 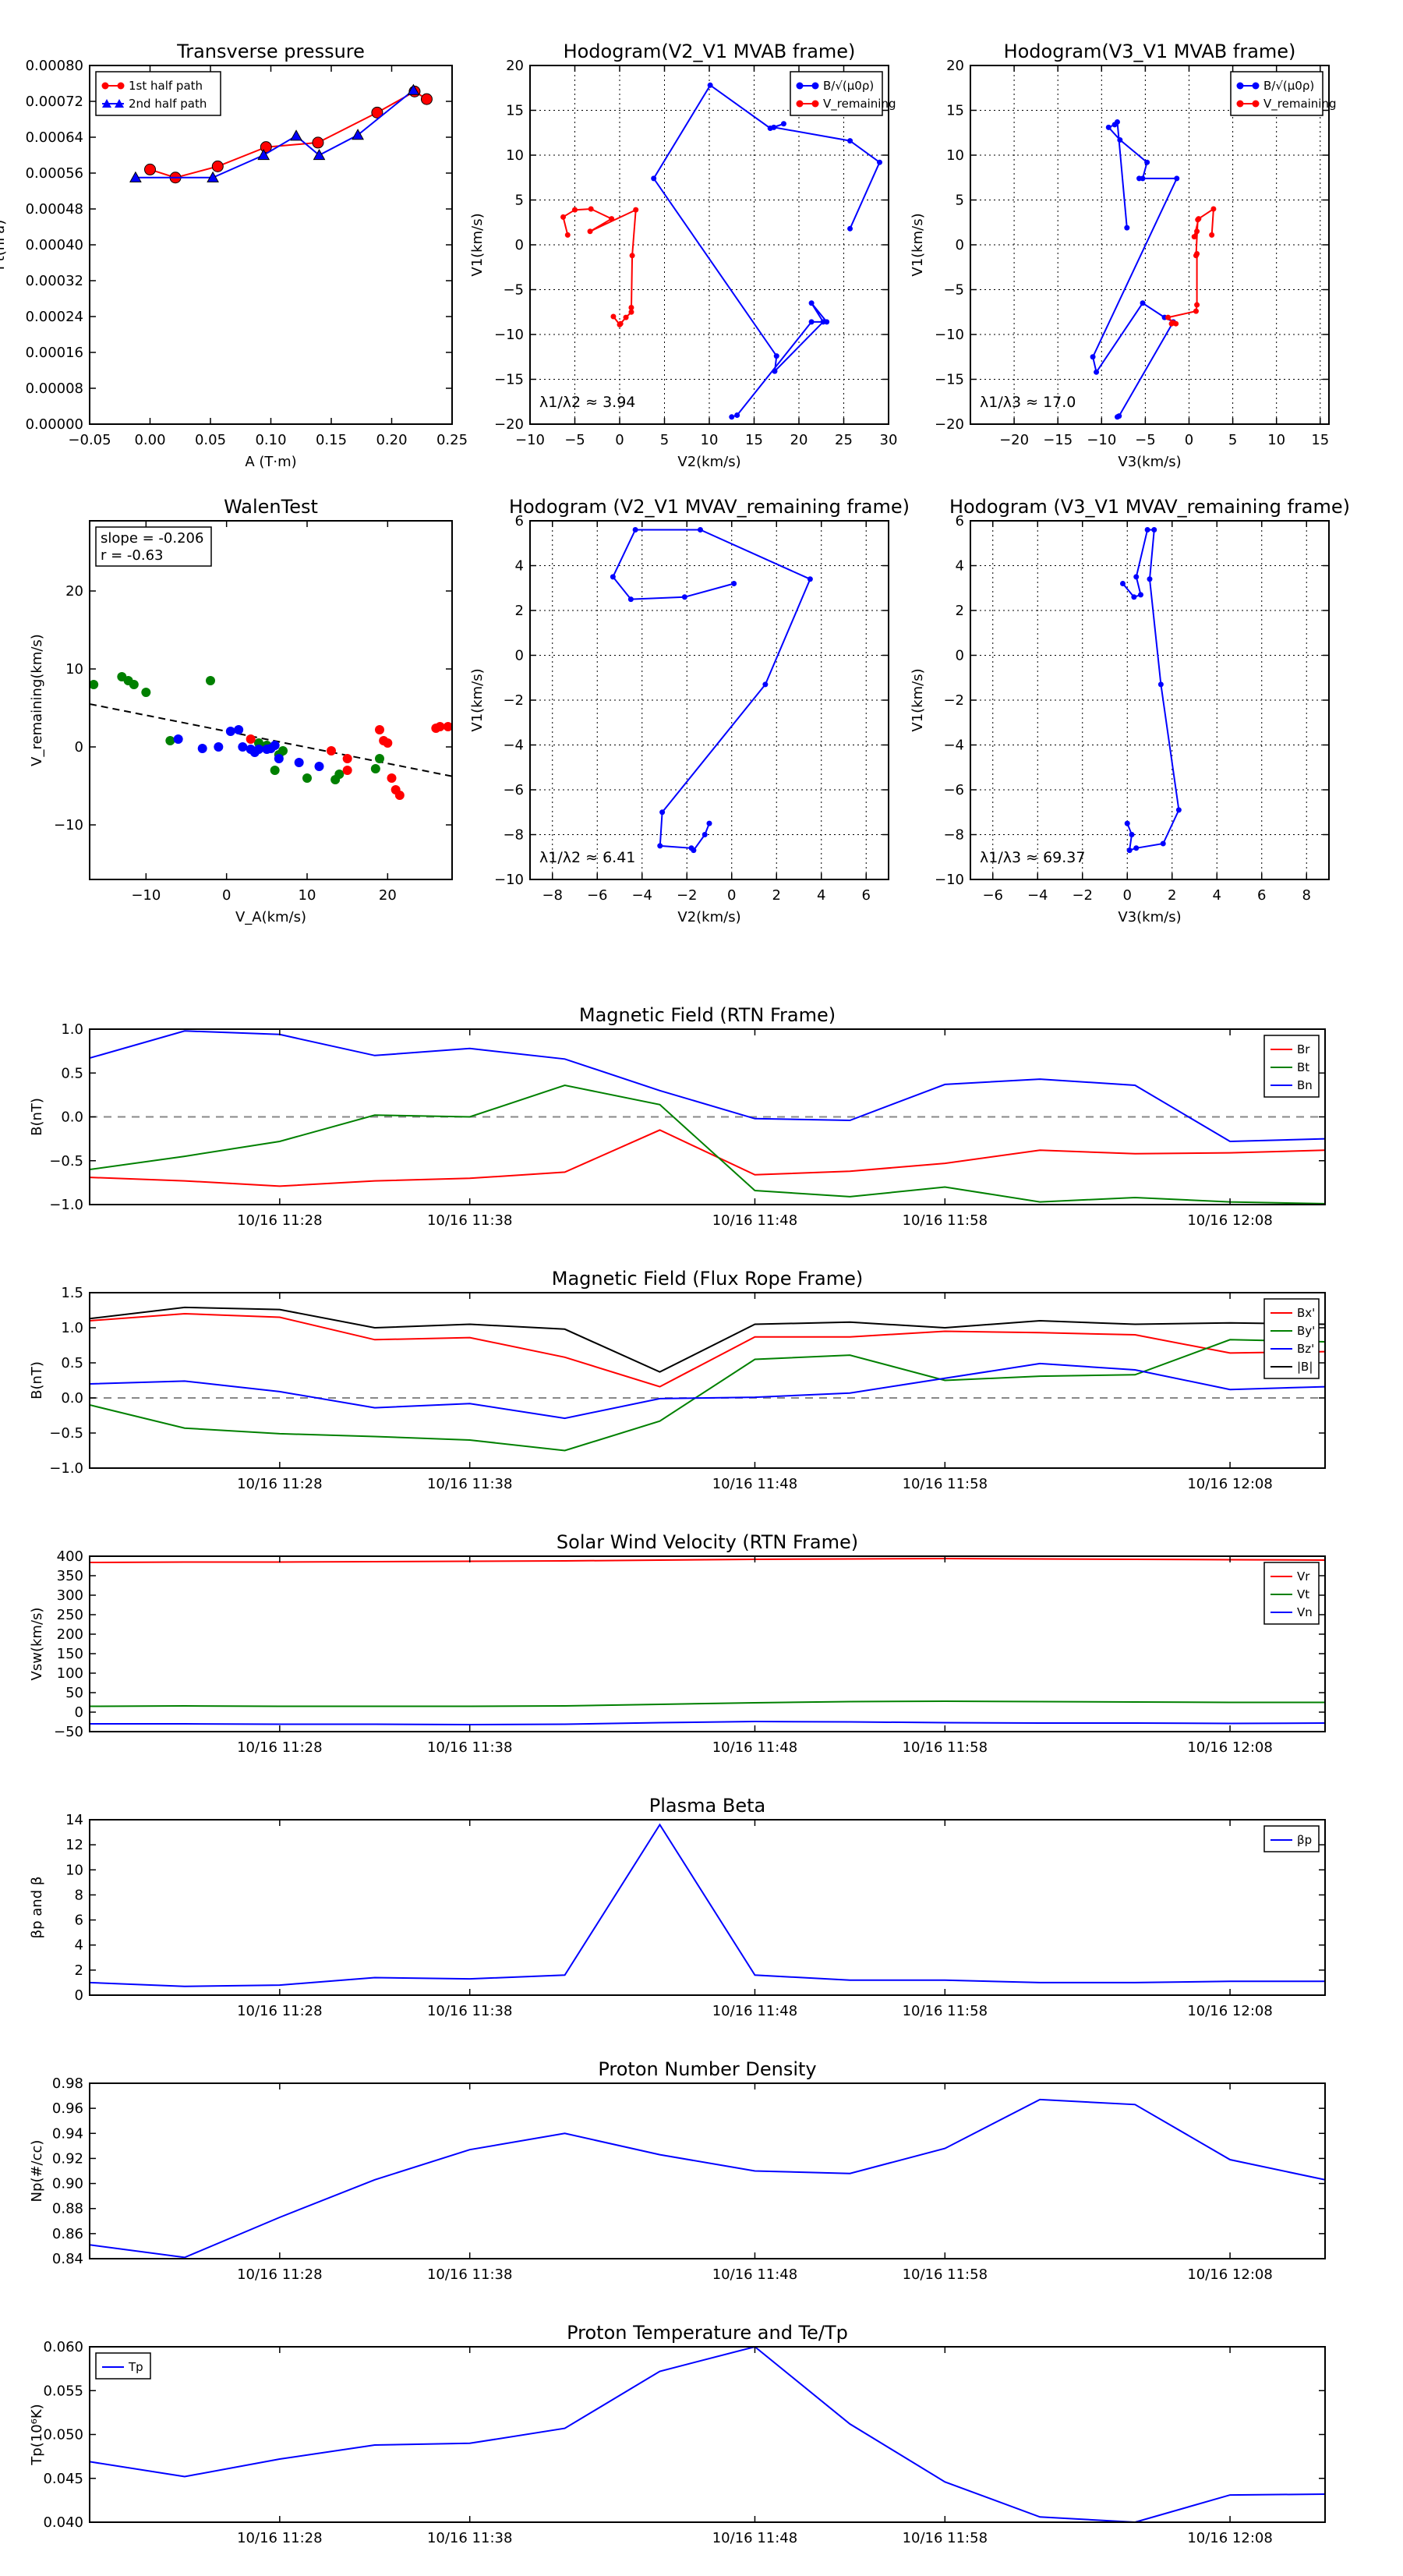 I want to click on y-tick-label: 20, so click(x=74, y=591).